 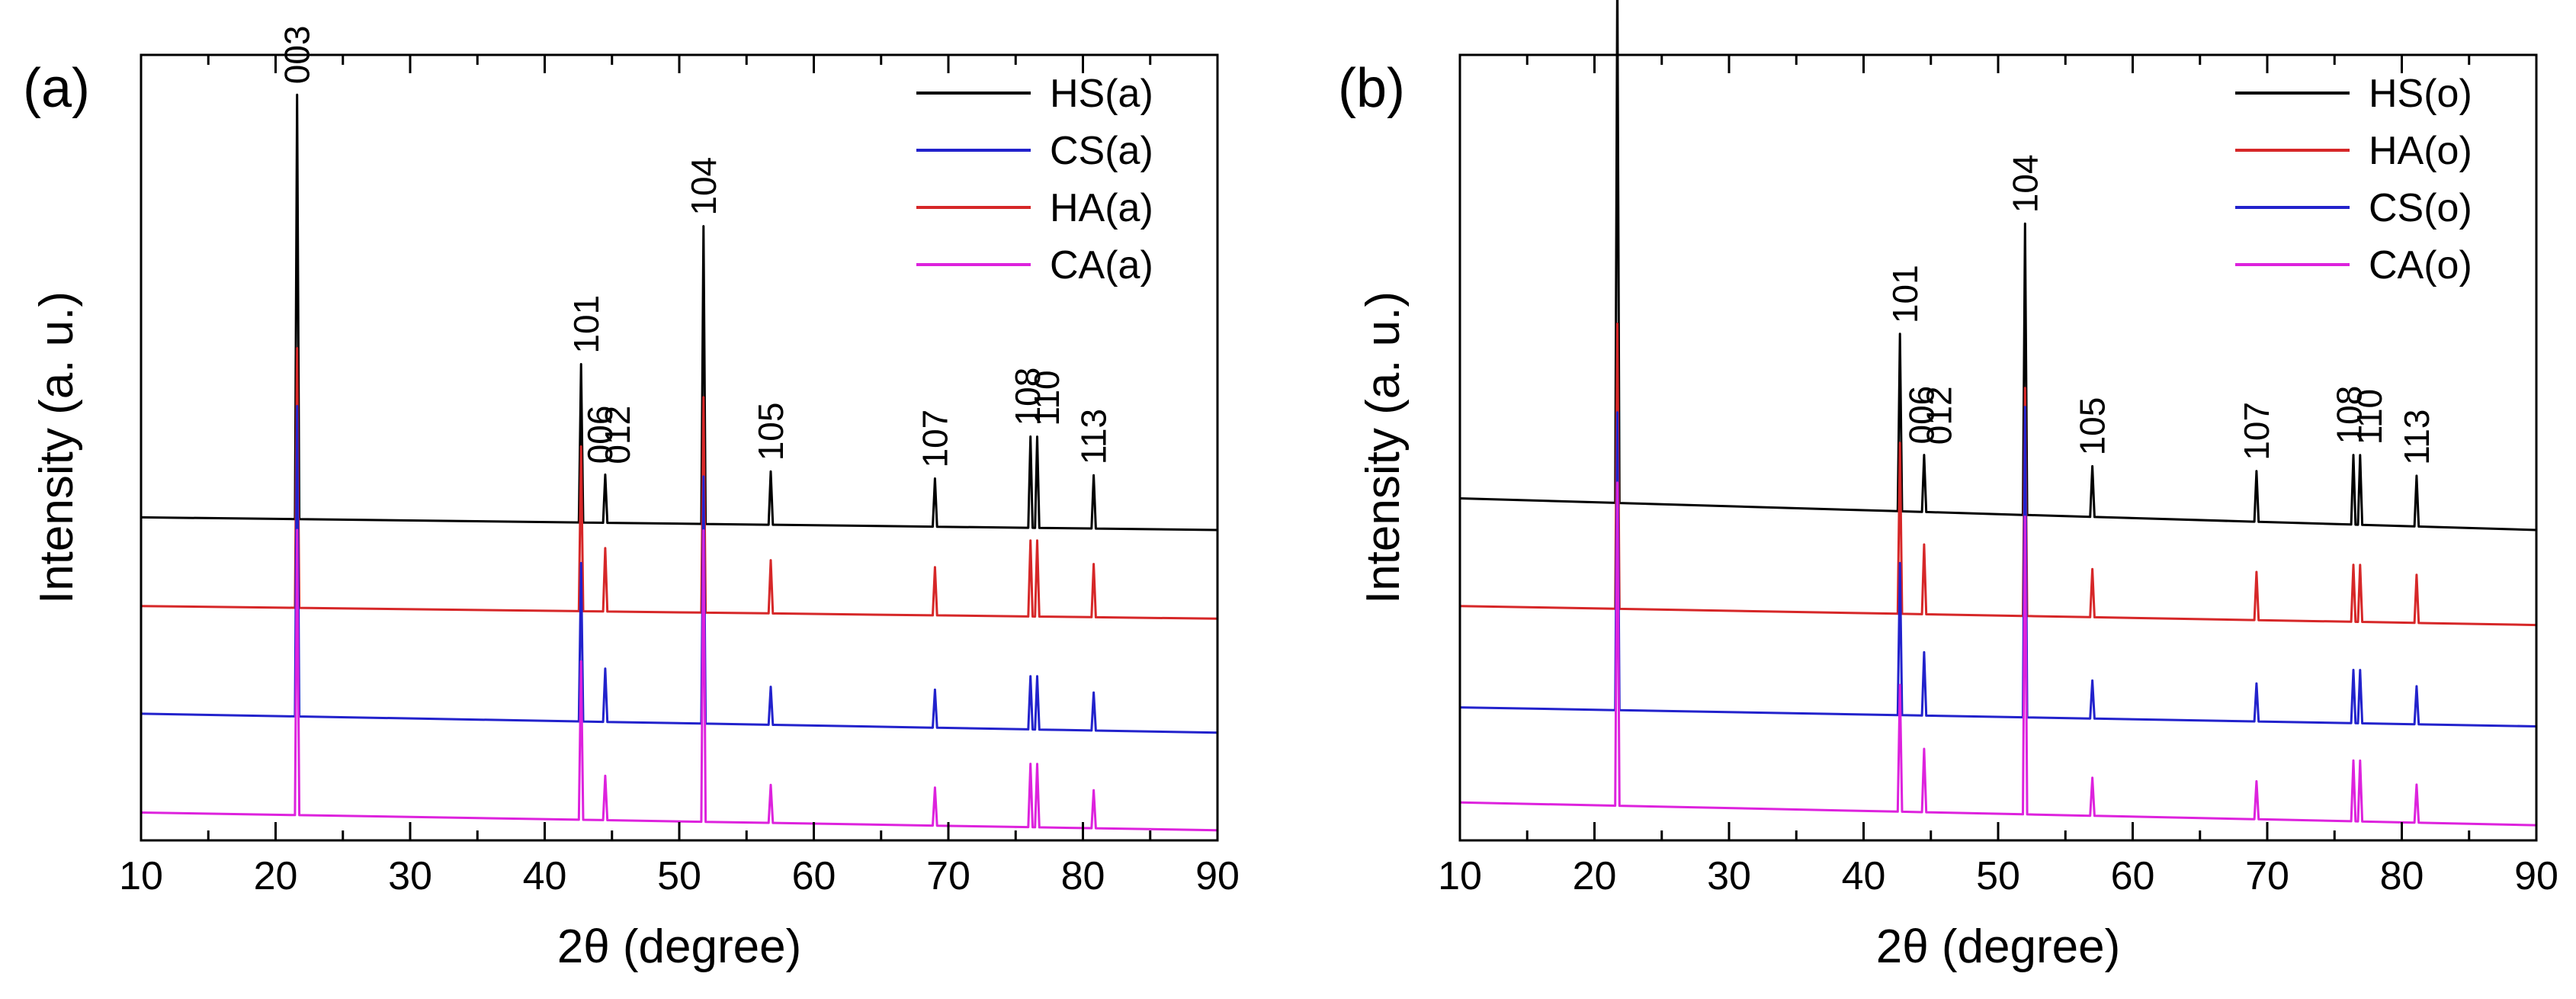 I want to click on legend-label: CA(a), so click(x=1101, y=265).